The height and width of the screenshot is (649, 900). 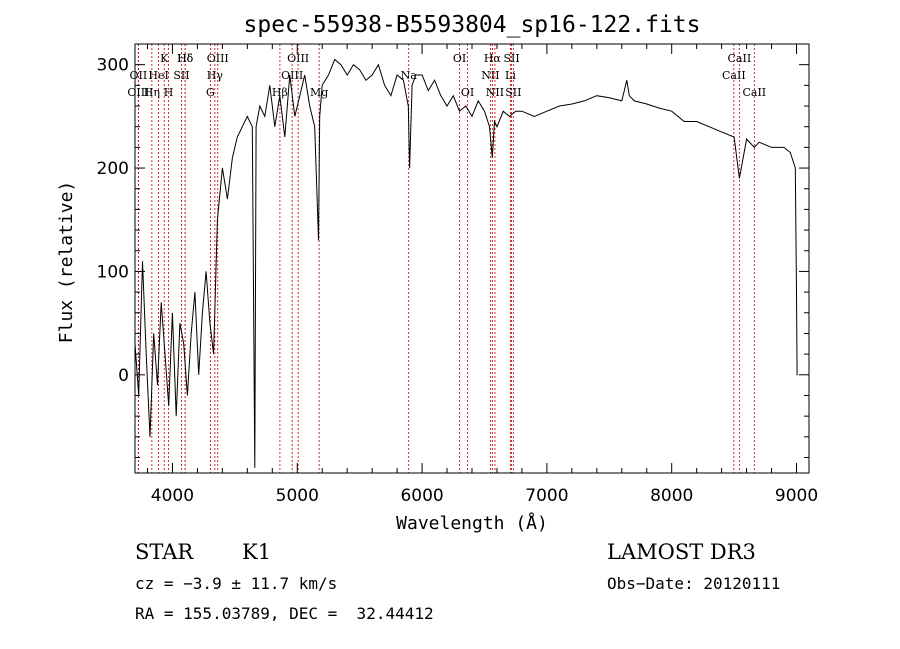 What do you see at coordinates (297, 496) in the screenshot?
I see `x-tick-label: 5000` at bounding box center [297, 496].